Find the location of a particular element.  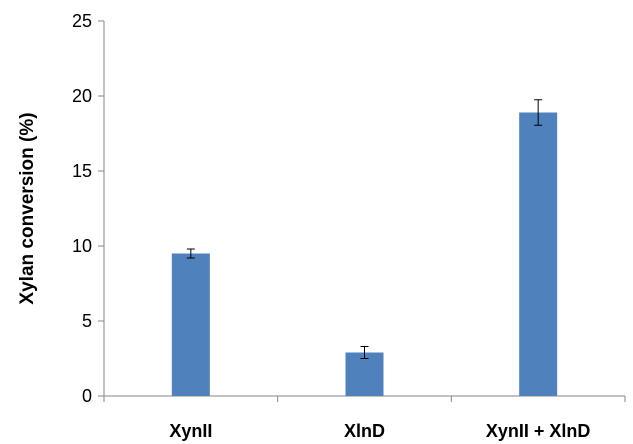

bar-xynii-xlnd is located at coordinates (538, 254).